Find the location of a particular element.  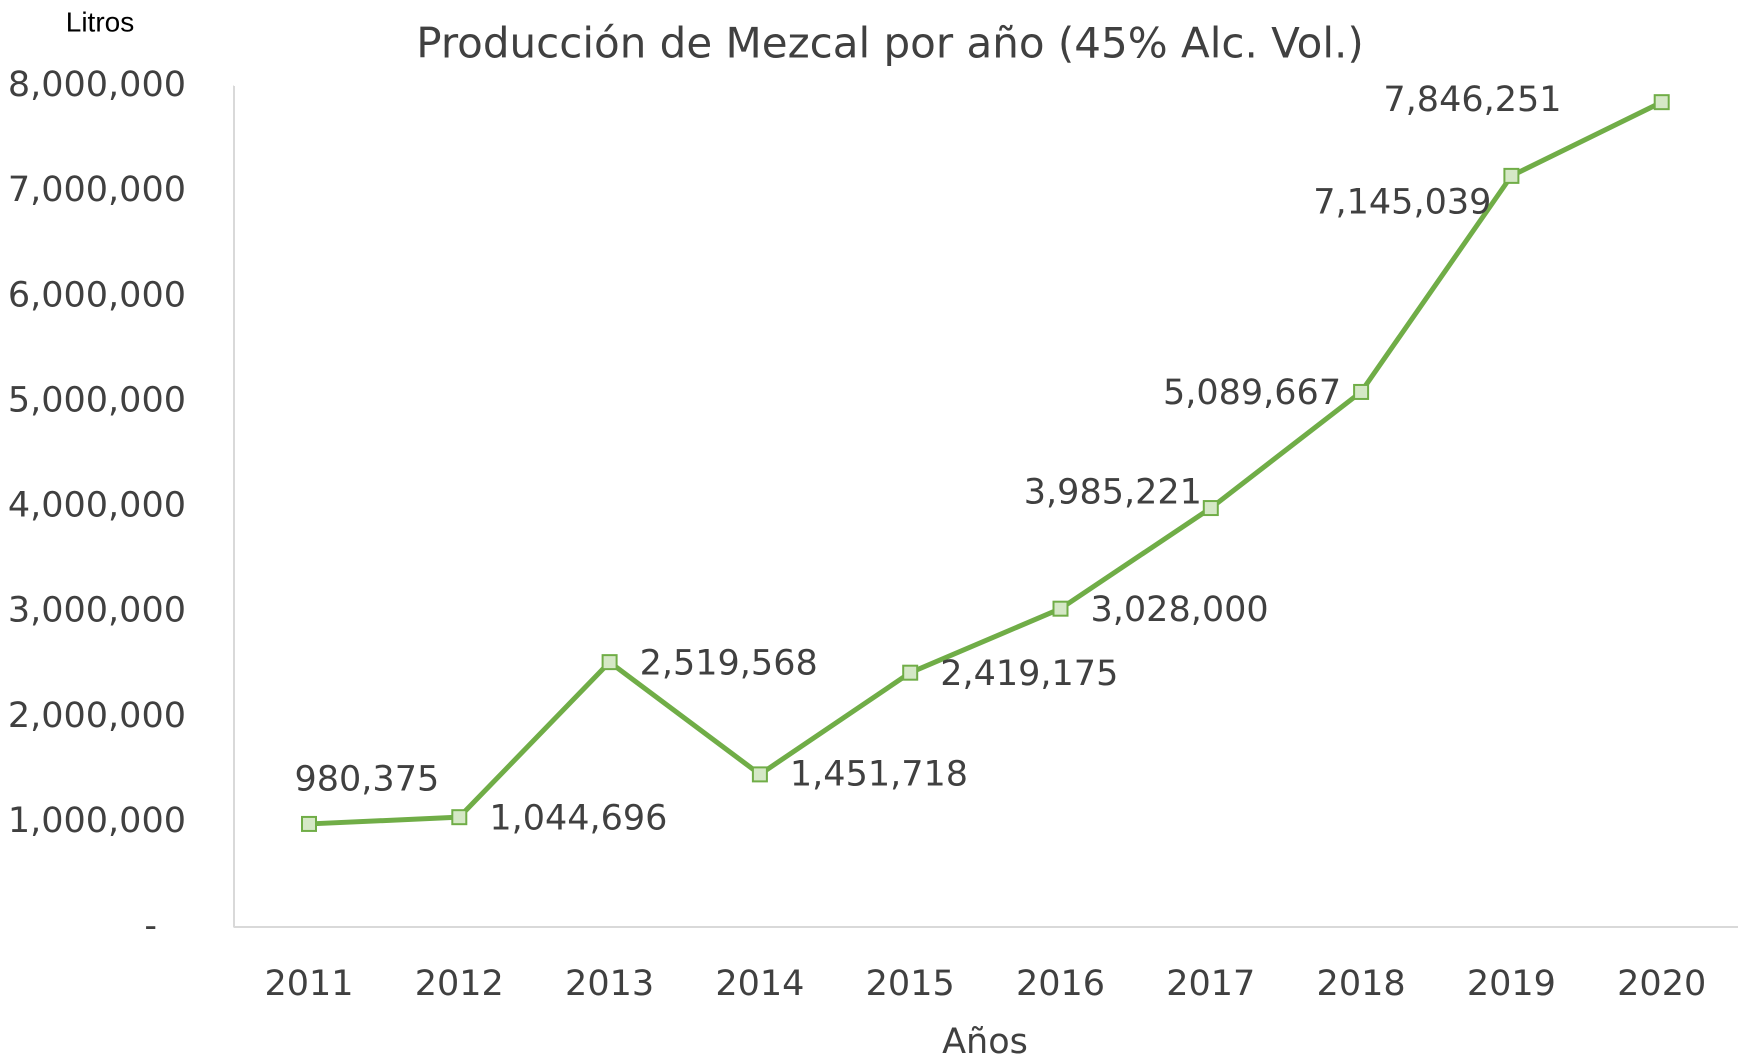

y-axis-title: Litros is located at coordinates (100, 21).